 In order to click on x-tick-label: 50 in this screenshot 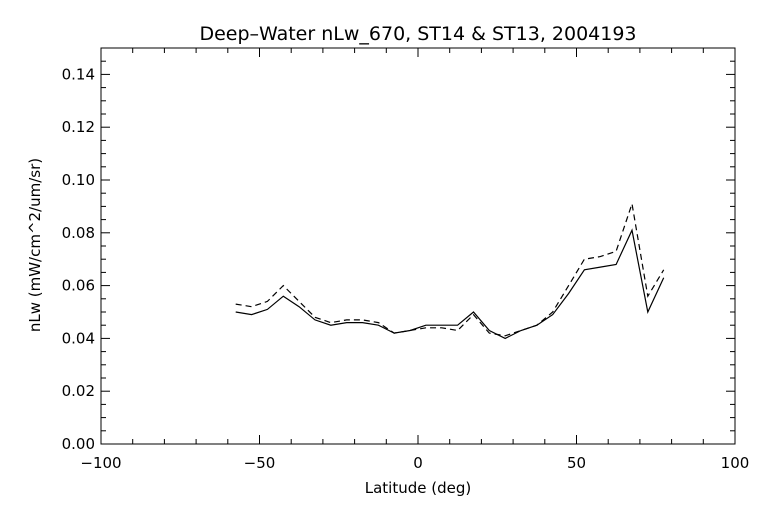, I will do `click(576, 463)`.